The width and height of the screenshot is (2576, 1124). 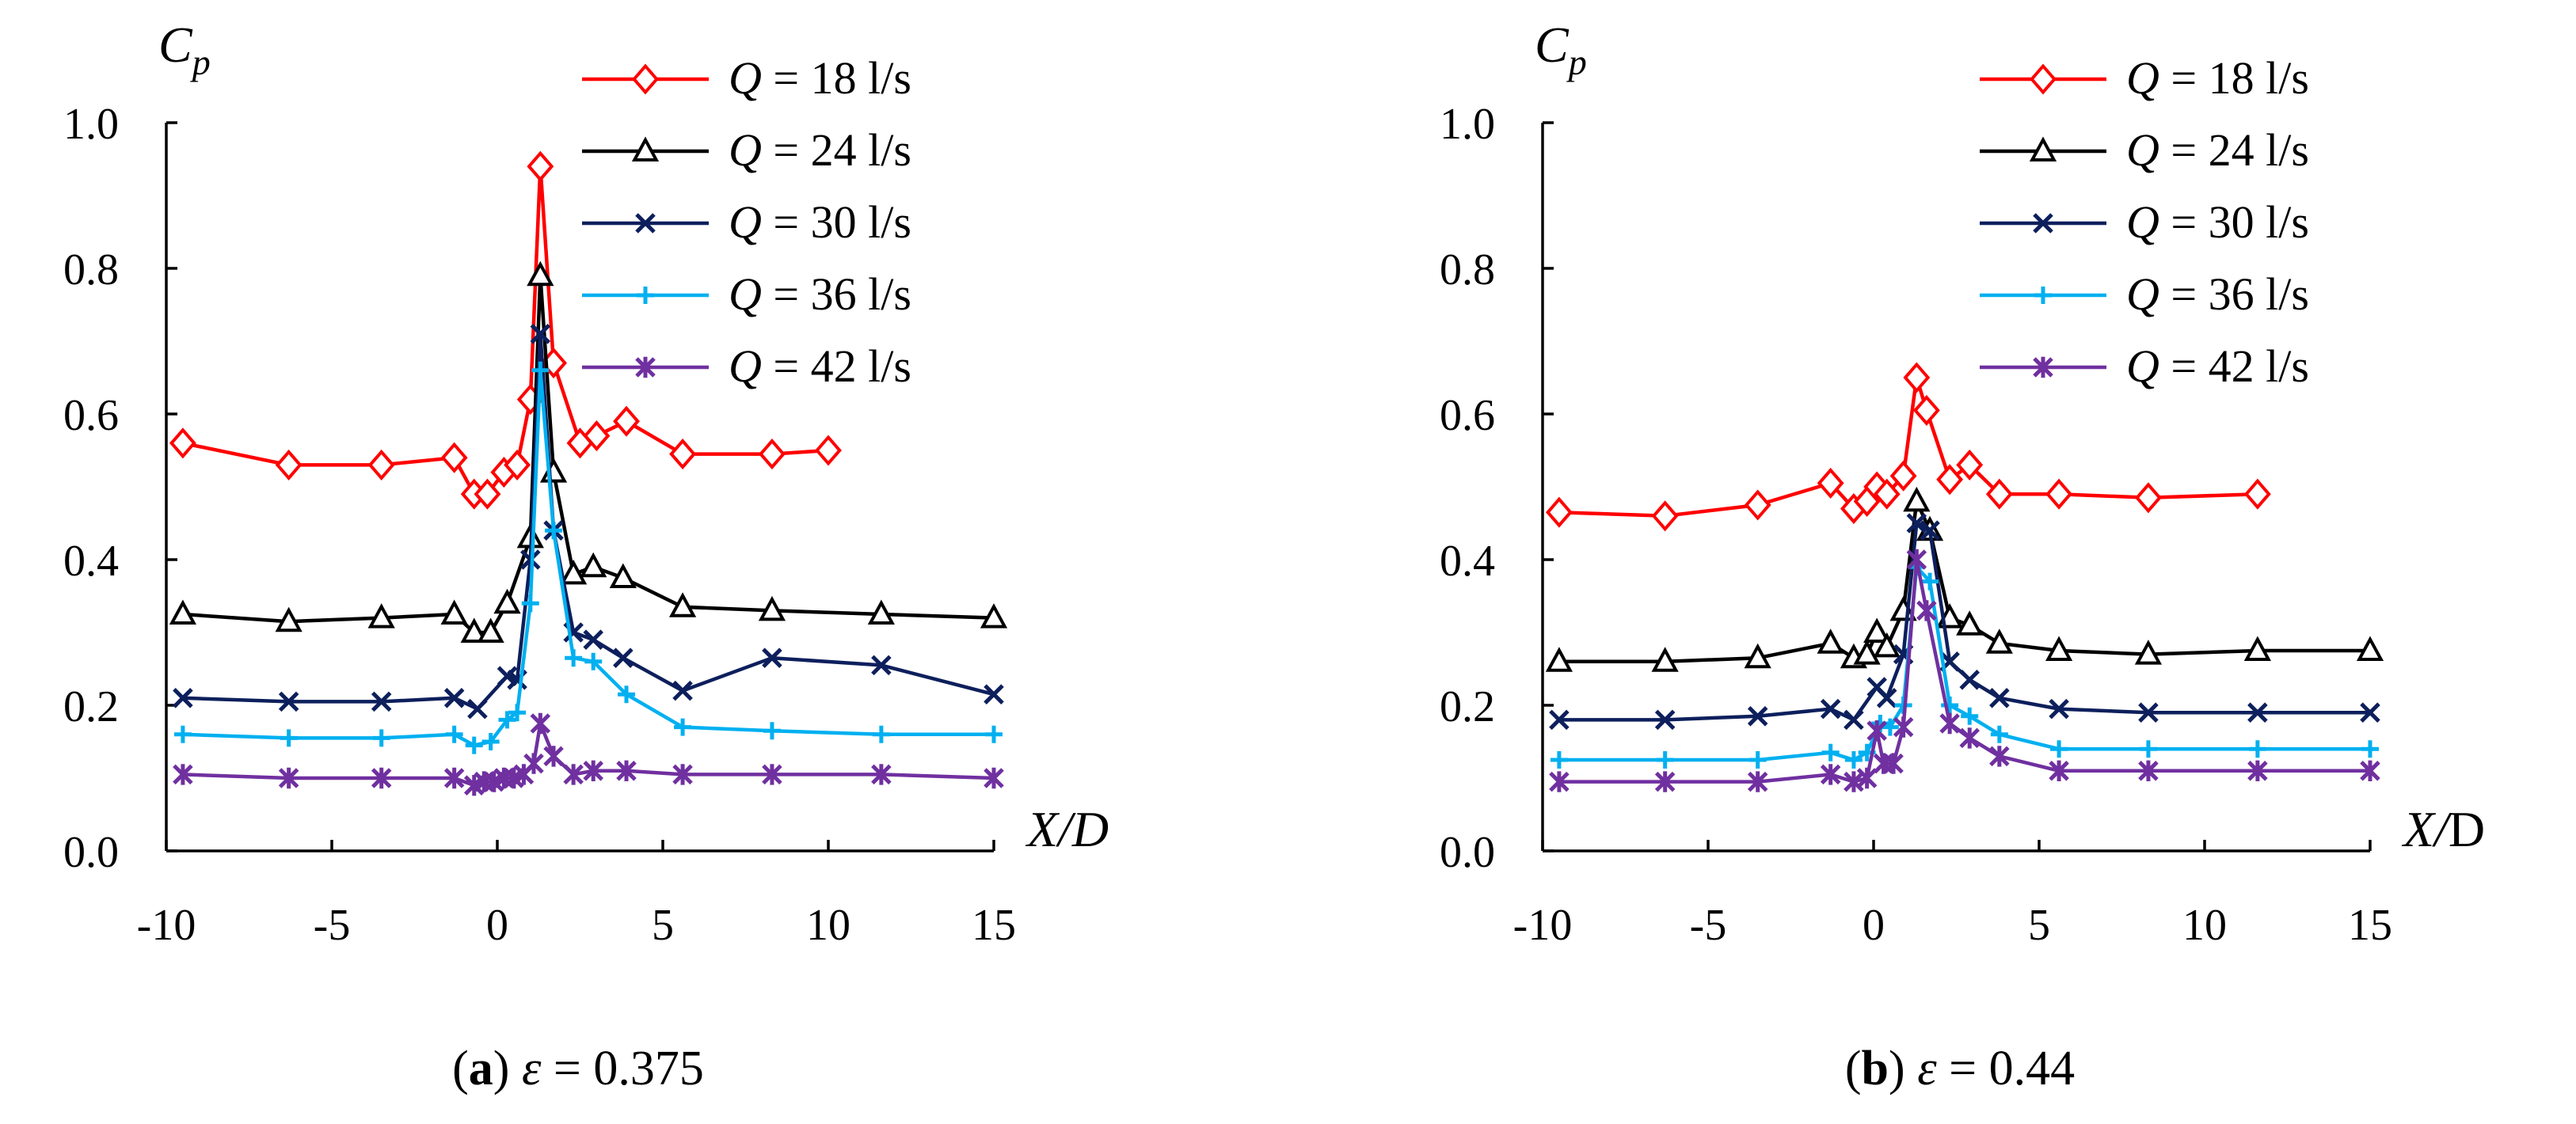 What do you see at coordinates (588, 557) in the screenshot?
I see `series-q36` at bounding box center [588, 557].